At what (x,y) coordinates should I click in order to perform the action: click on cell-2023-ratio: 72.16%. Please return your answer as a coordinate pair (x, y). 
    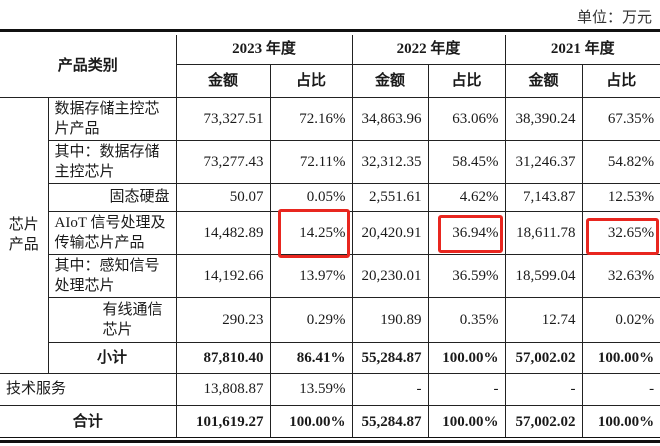
    Looking at the image, I should click on (311, 118).